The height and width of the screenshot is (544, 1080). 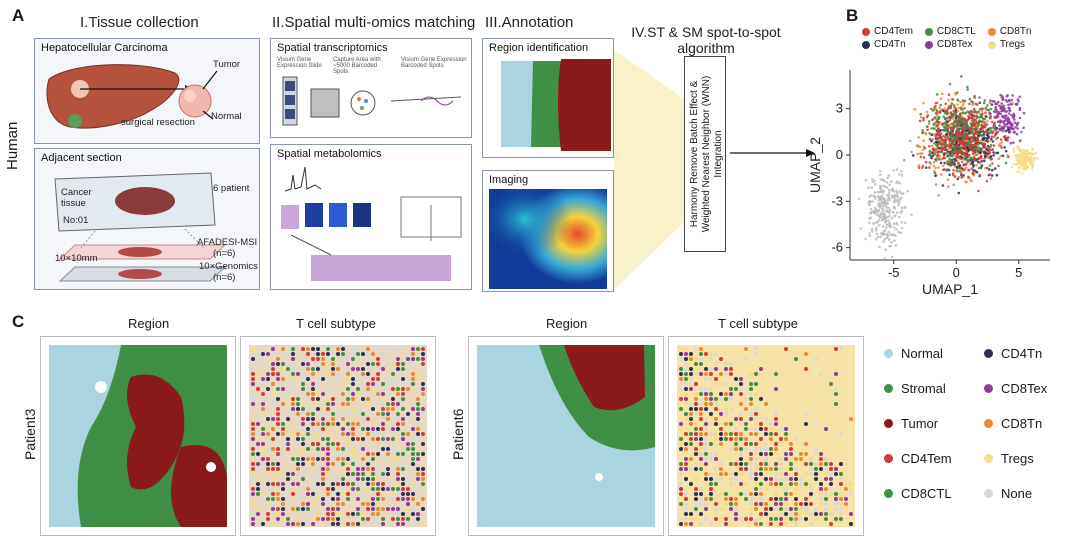 What do you see at coordinates (766, 436) in the screenshot?
I see `p6-subtype-tile` at bounding box center [766, 436].